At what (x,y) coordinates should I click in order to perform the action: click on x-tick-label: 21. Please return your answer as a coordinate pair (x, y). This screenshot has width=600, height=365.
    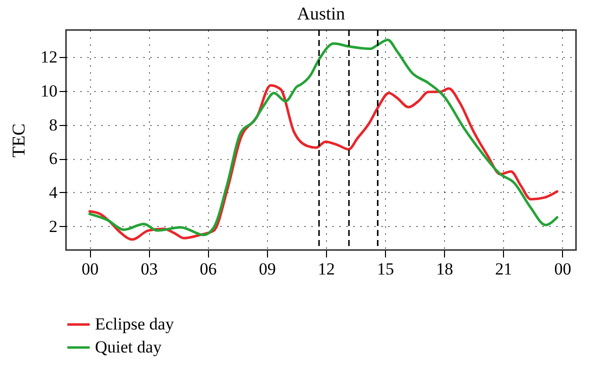
    Looking at the image, I should click on (503, 269).